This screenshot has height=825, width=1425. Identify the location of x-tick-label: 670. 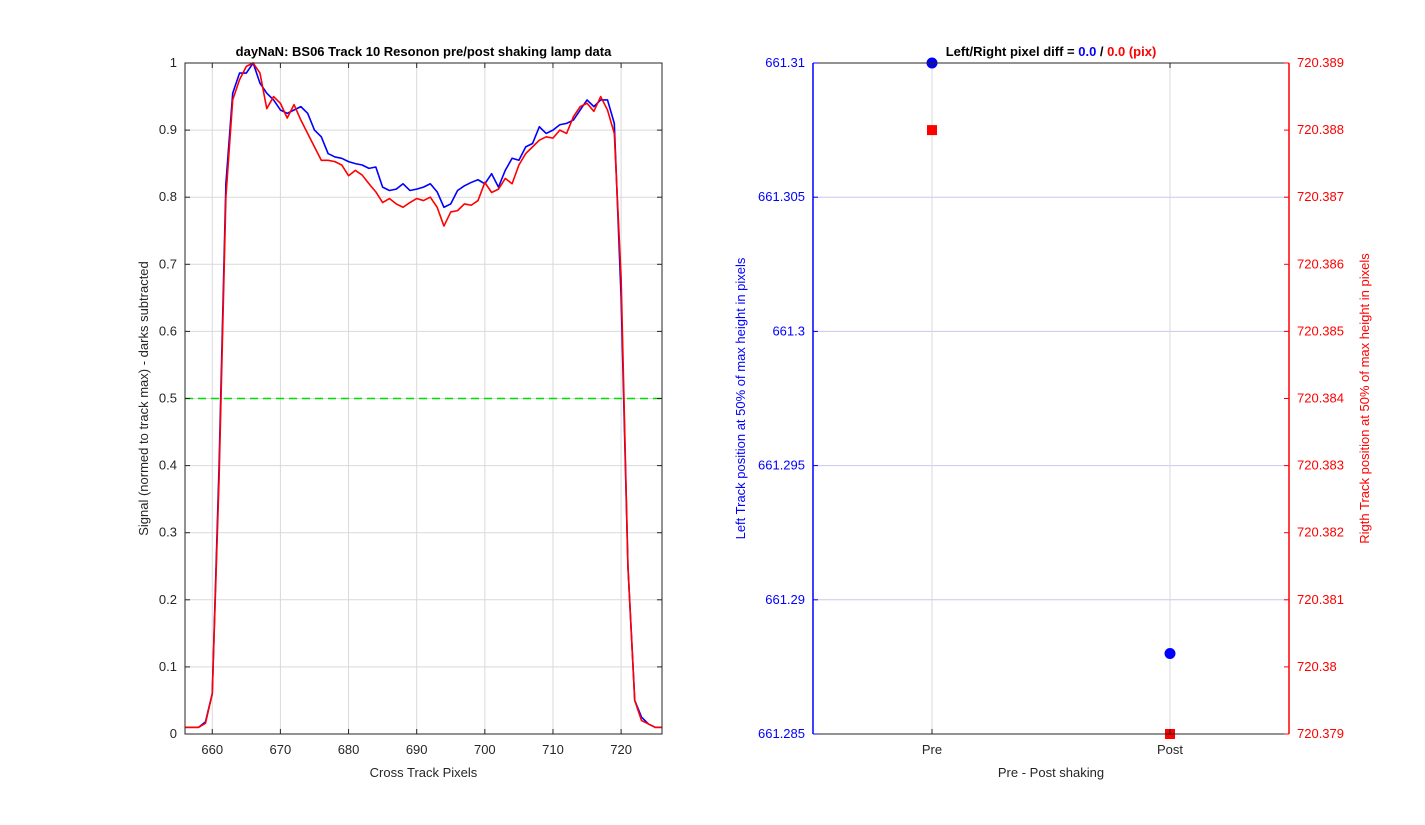
(281, 749).